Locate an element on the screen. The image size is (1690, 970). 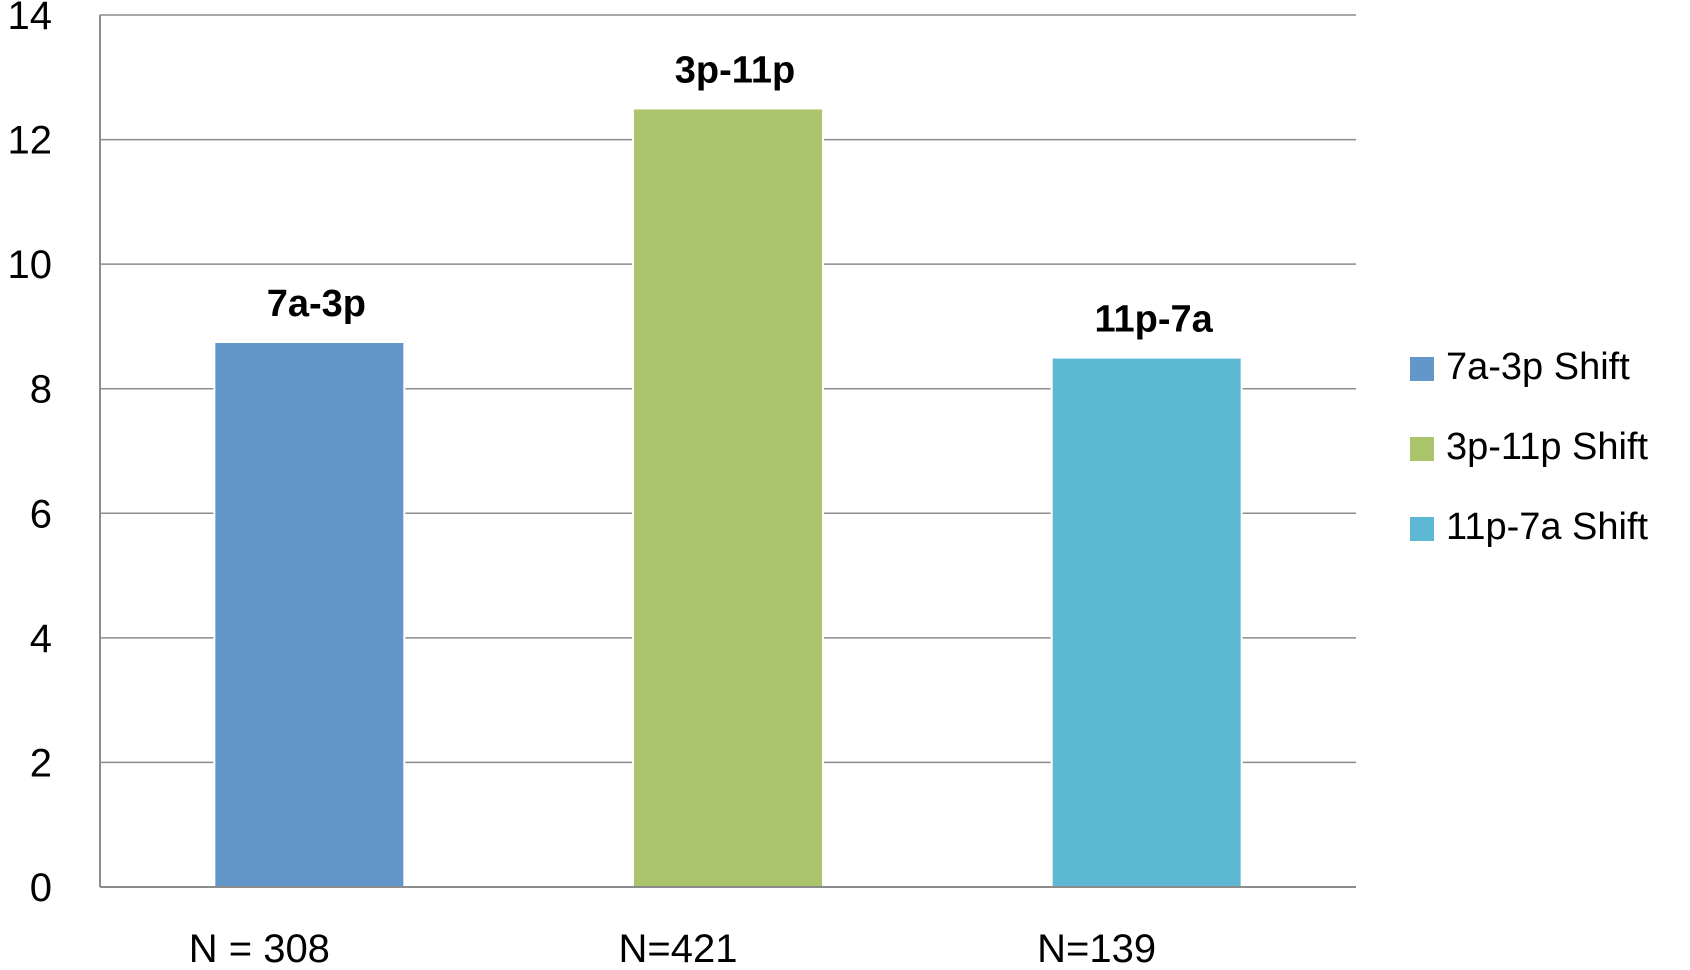
y-tick-label: 8 is located at coordinates (41, 390).